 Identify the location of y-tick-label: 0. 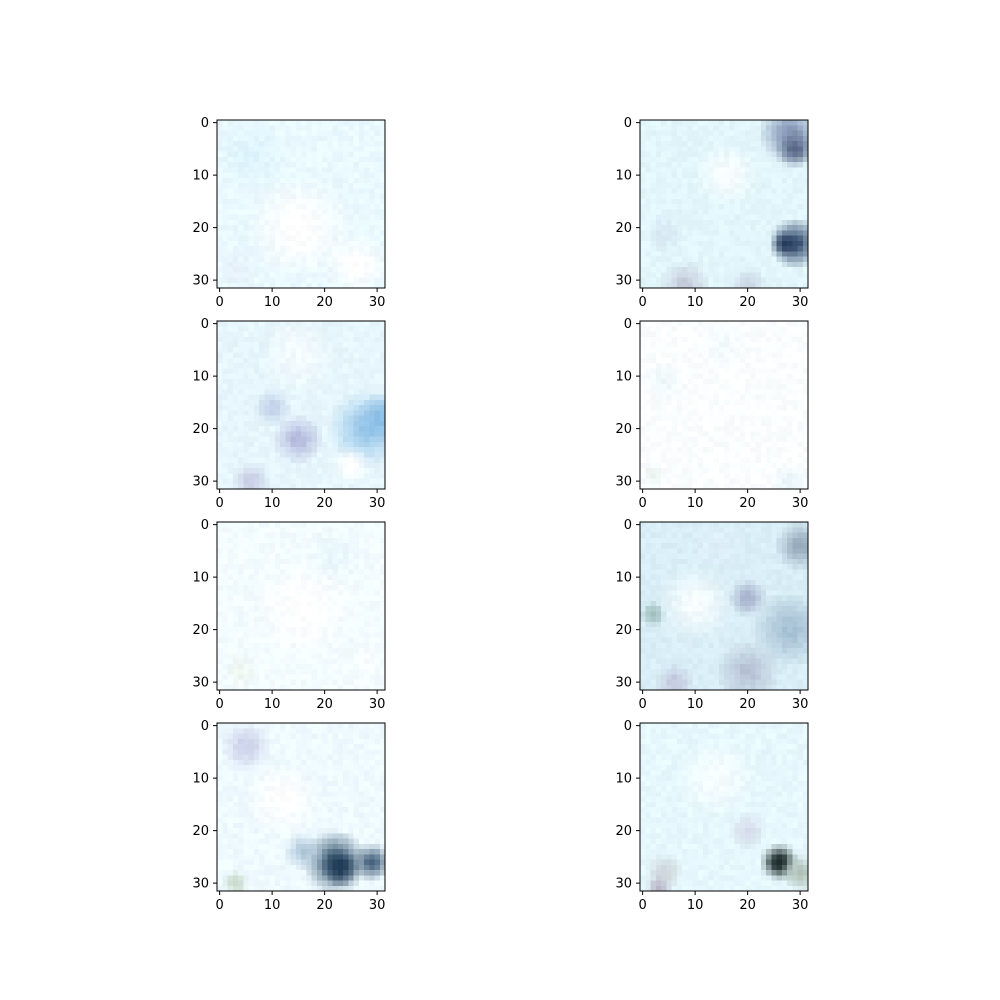
(205, 123).